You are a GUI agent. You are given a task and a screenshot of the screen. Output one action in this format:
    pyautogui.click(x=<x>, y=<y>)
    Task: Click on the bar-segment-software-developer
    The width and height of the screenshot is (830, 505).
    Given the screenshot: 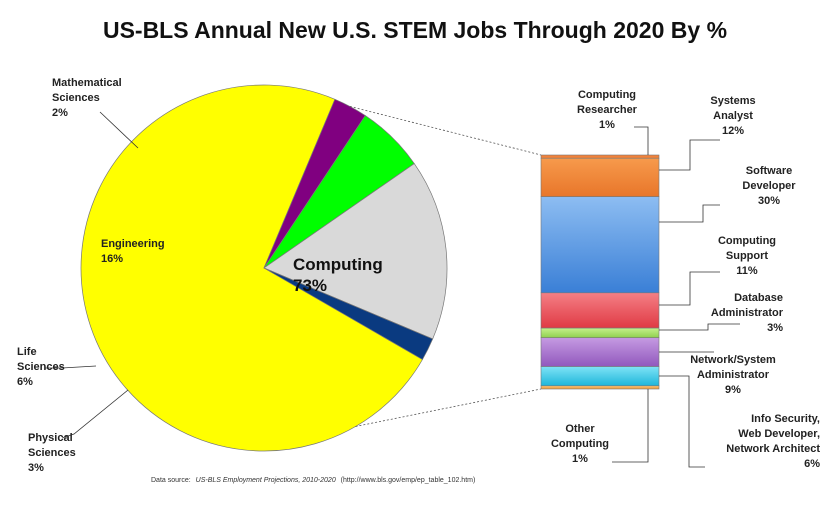 What is the action you would take?
    pyautogui.click(x=600, y=245)
    